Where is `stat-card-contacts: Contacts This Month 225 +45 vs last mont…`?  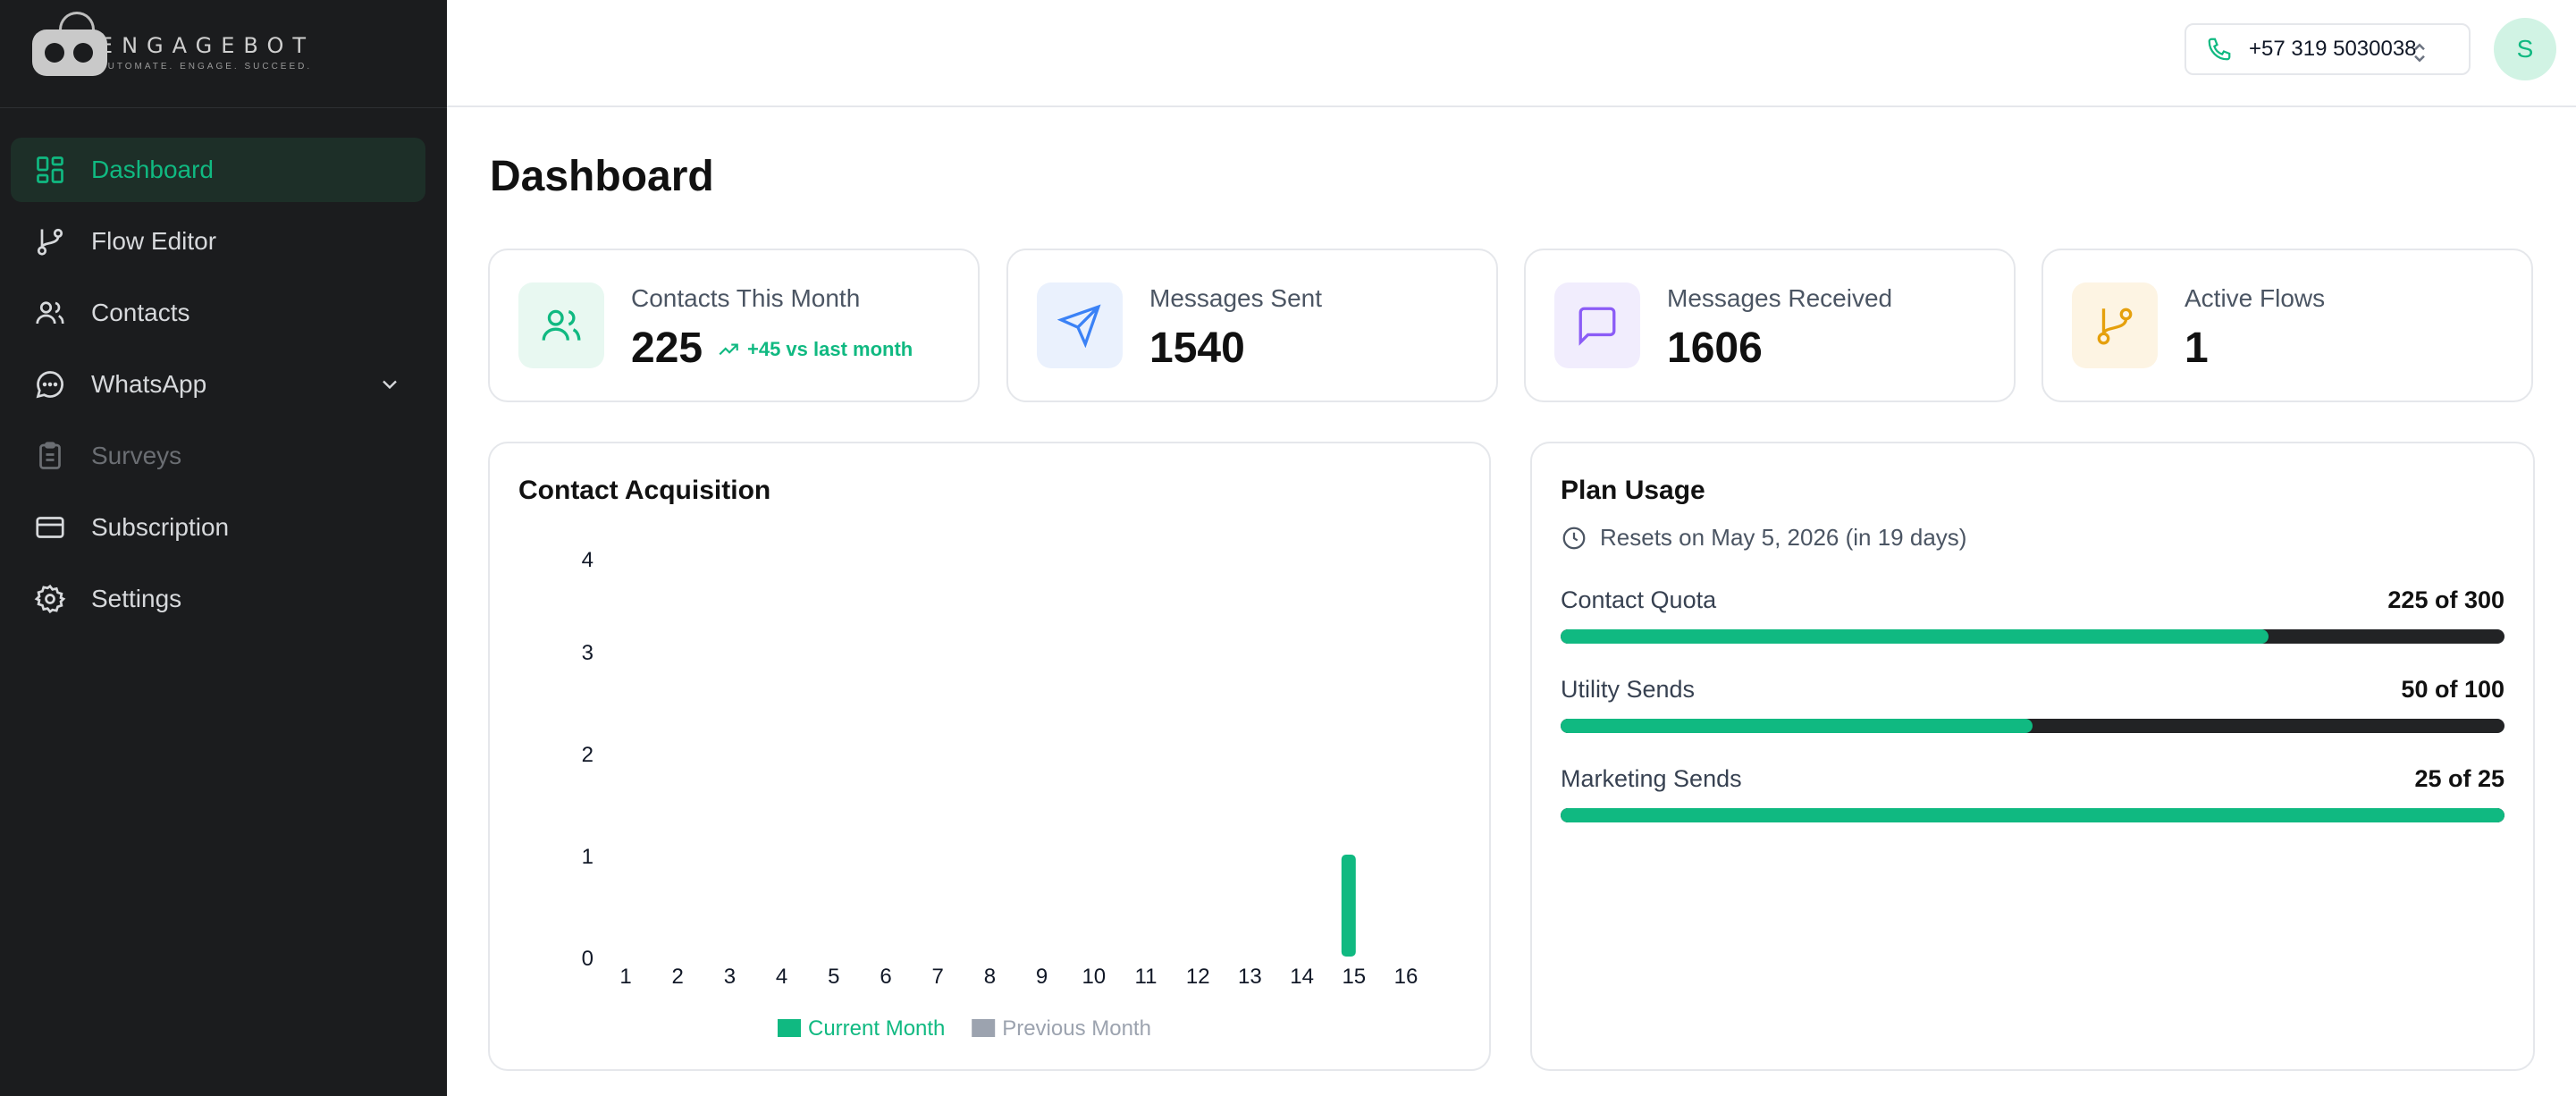 stat-card-contacts: Contacts This Month 225 +45 vs last mont… is located at coordinates (734, 325).